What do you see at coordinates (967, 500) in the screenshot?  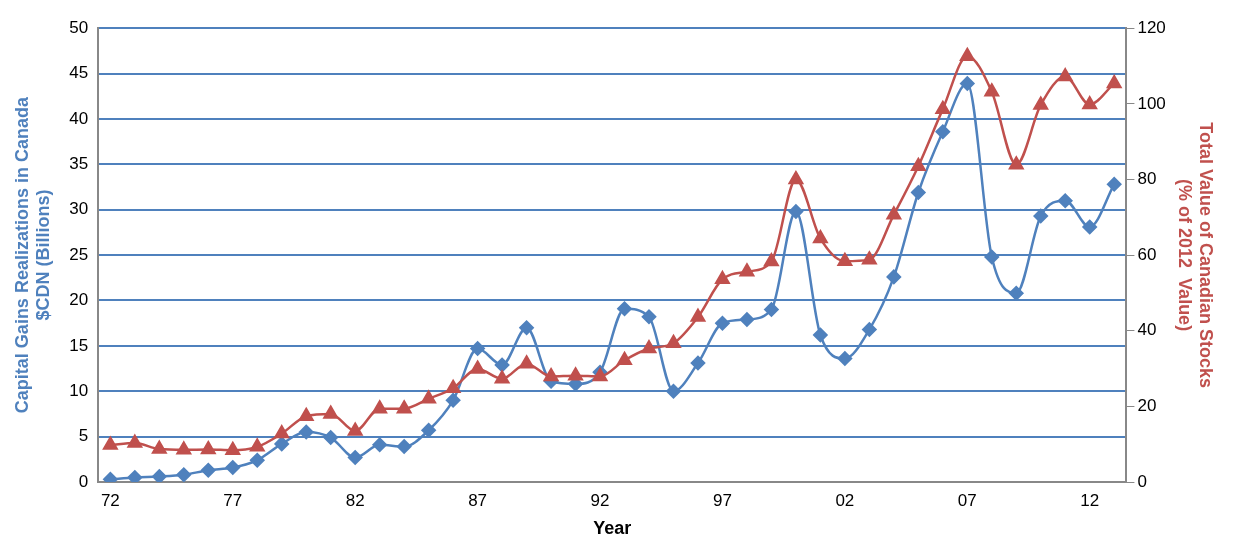 I see `x-tick-label: 07` at bounding box center [967, 500].